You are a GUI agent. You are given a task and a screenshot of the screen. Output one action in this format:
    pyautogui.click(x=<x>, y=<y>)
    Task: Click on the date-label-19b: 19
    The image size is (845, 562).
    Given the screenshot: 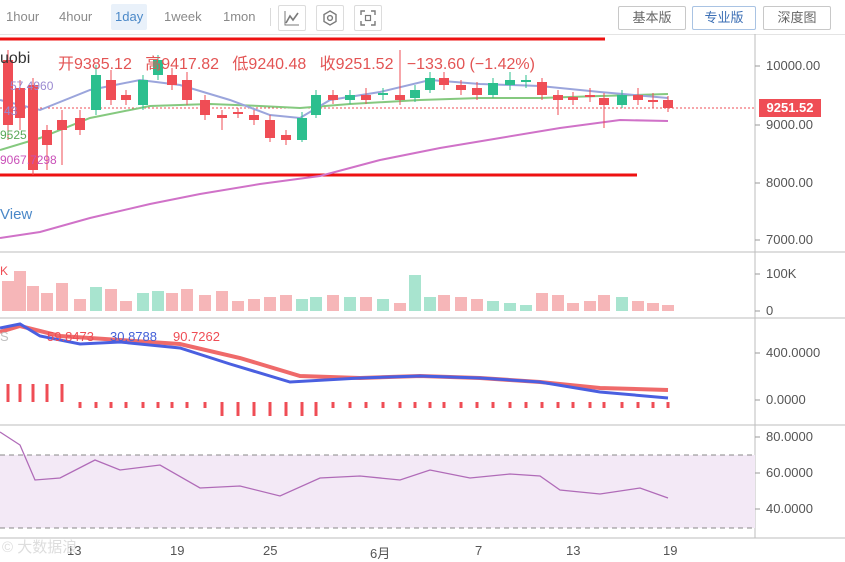 What is the action you would take?
    pyautogui.click(x=670, y=550)
    